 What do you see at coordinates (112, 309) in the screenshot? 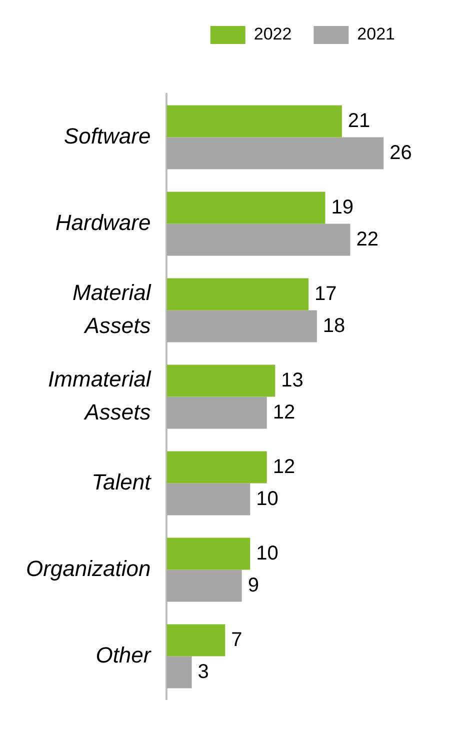
I see `y-tick-label: Material Assets` at bounding box center [112, 309].